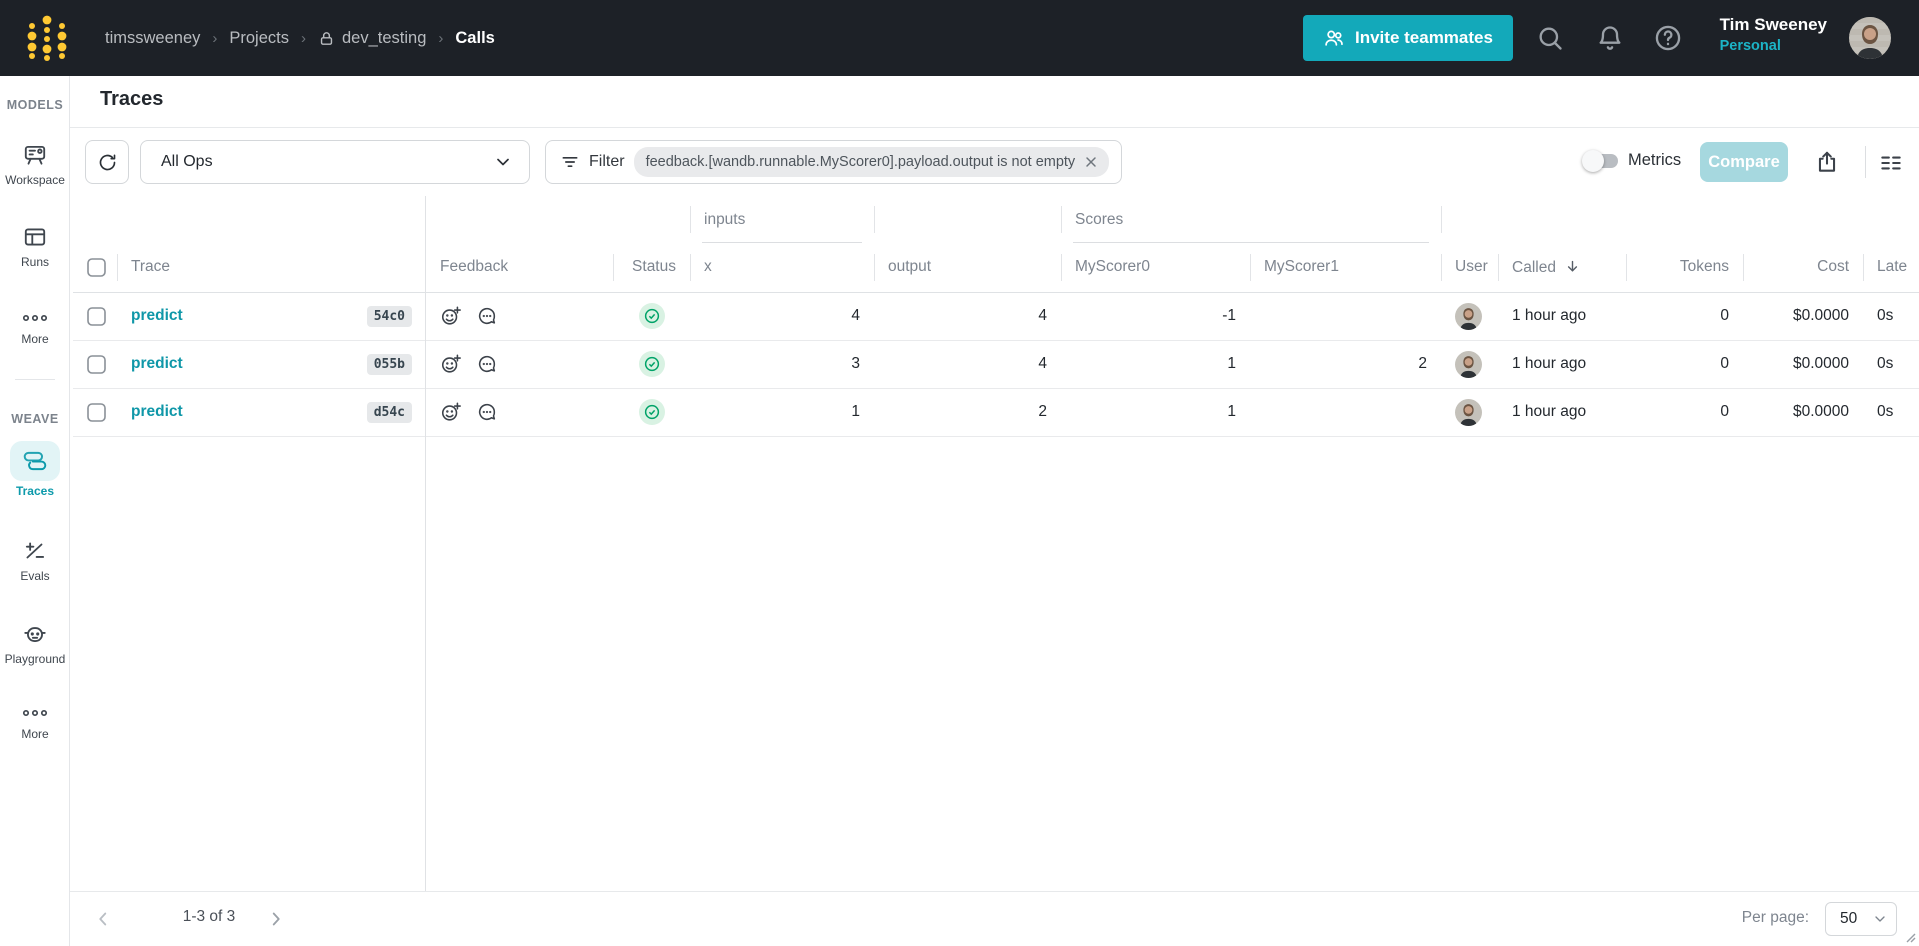 This screenshot has width=1919, height=946. What do you see at coordinates (35, 643) in the screenshot?
I see `sidebar-item-playground: Playground` at bounding box center [35, 643].